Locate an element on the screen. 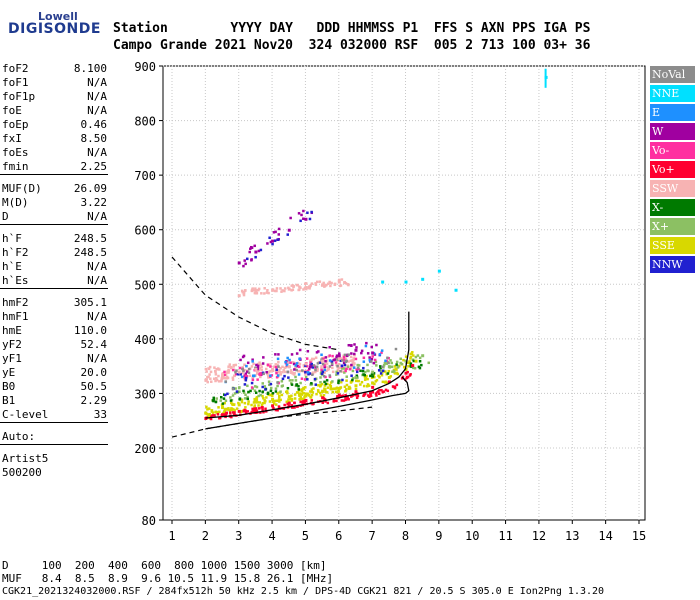 The height and width of the screenshot is (600, 700). series-point-sse is located at coordinates (339, 388).